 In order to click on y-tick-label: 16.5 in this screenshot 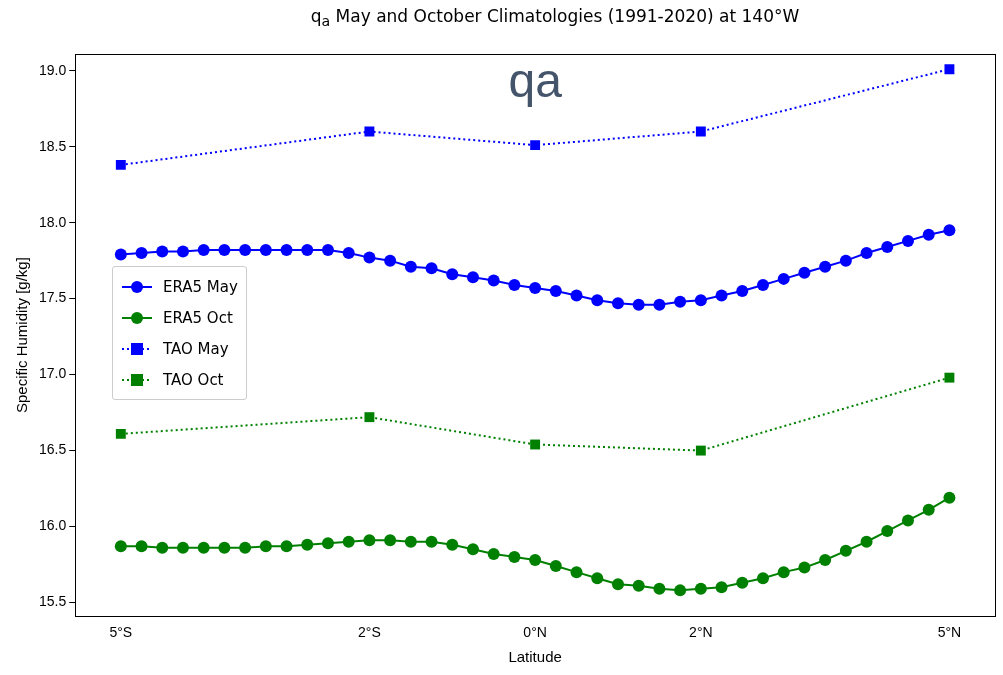, I will do `click(53, 449)`.